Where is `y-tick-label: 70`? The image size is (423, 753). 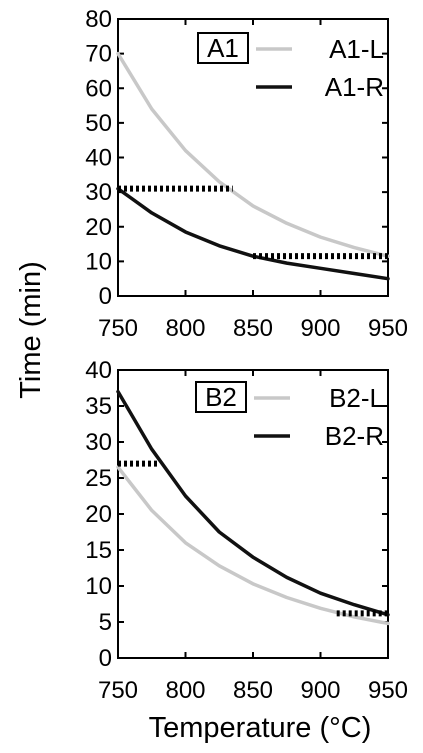 y-tick-label: 70 is located at coordinates (98, 54).